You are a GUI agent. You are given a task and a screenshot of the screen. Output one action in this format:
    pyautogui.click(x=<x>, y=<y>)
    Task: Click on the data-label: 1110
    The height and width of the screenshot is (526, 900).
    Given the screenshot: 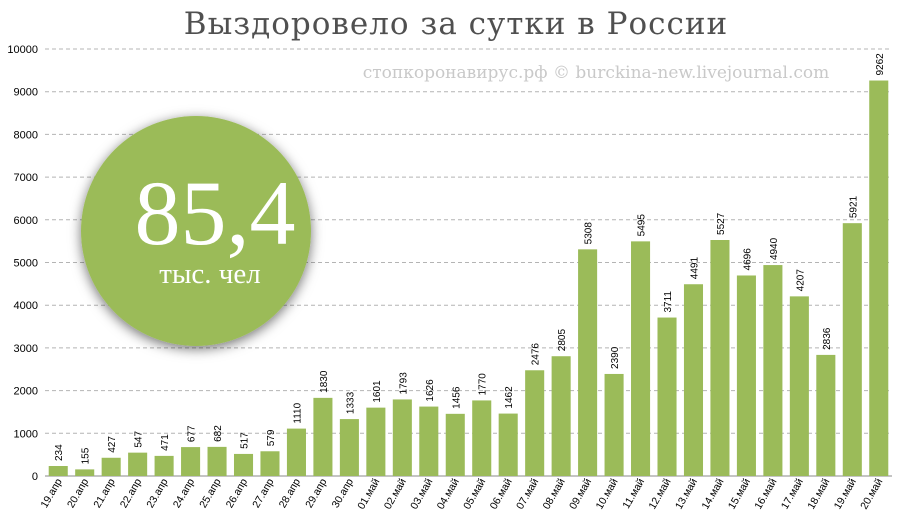 What is the action you would take?
    pyautogui.click(x=297, y=412)
    